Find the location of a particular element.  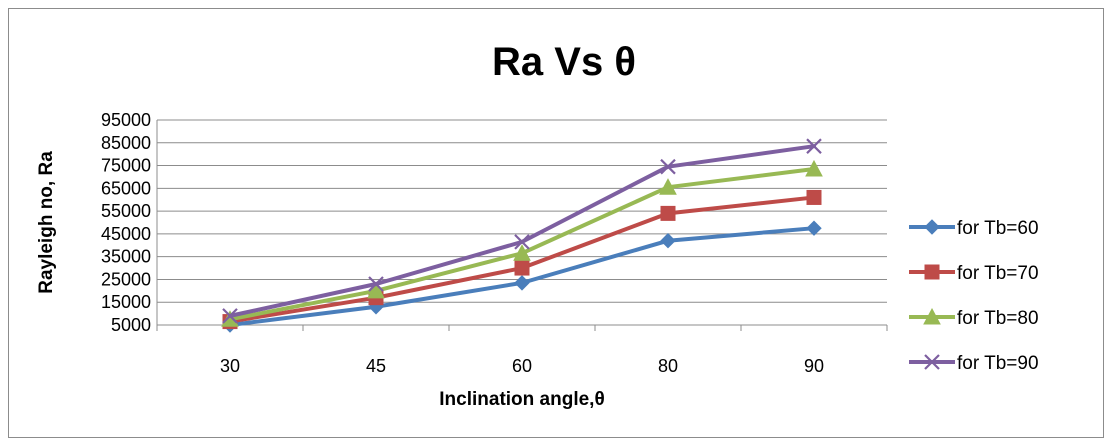

legend-item: for Tb=70 is located at coordinates (974, 273).